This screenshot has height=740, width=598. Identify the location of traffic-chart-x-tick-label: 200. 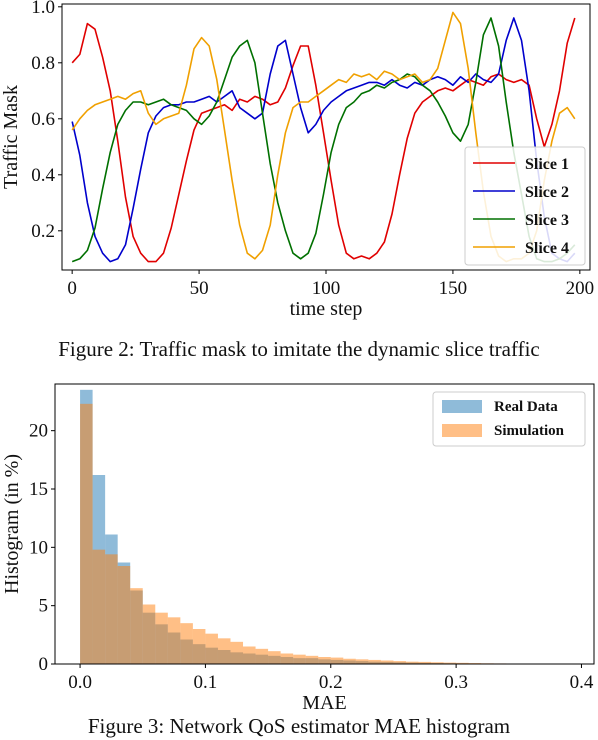
(580, 288).